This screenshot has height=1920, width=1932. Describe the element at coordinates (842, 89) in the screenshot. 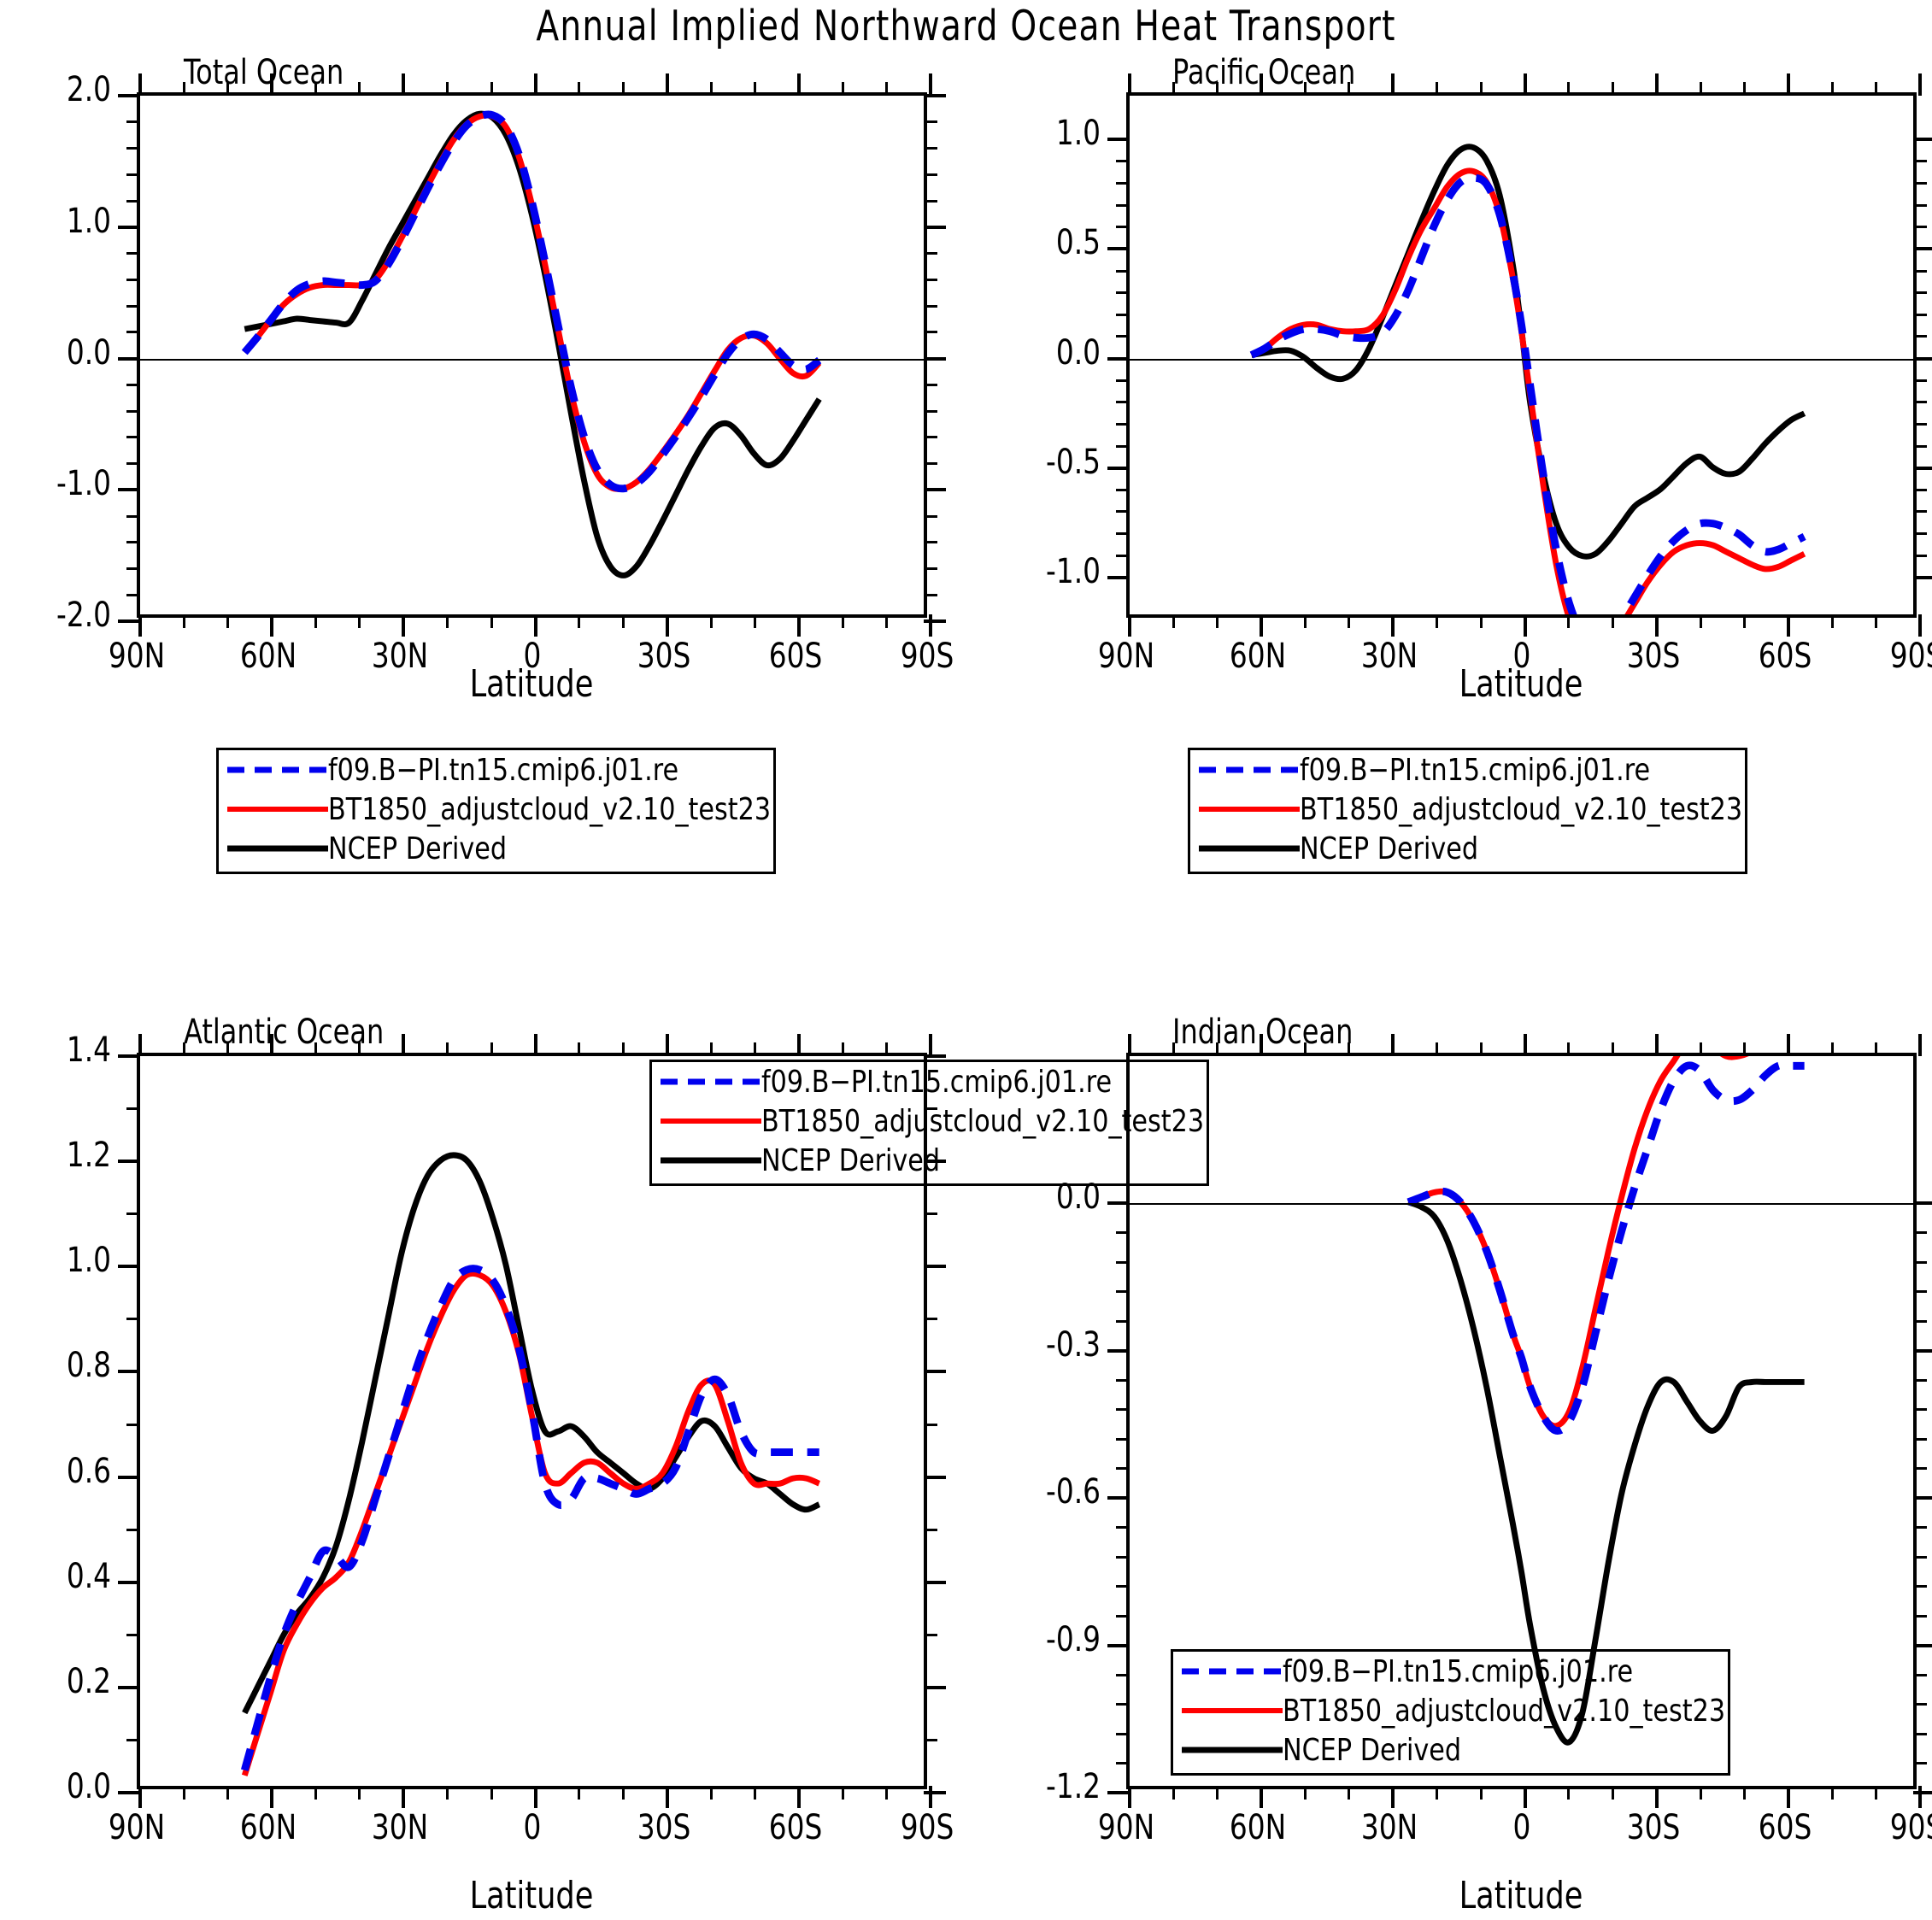

I see `xtick-top-minor-0--70` at that location.